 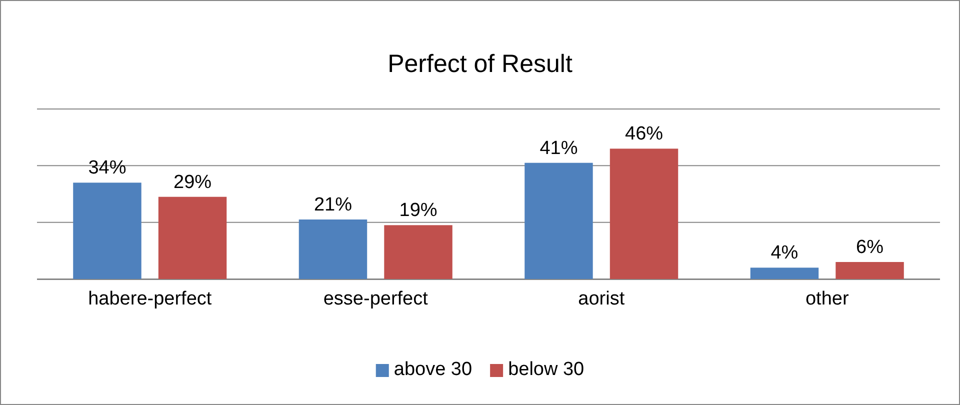 I want to click on chart-title: Perfect of Result, so click(x=480, y=64).